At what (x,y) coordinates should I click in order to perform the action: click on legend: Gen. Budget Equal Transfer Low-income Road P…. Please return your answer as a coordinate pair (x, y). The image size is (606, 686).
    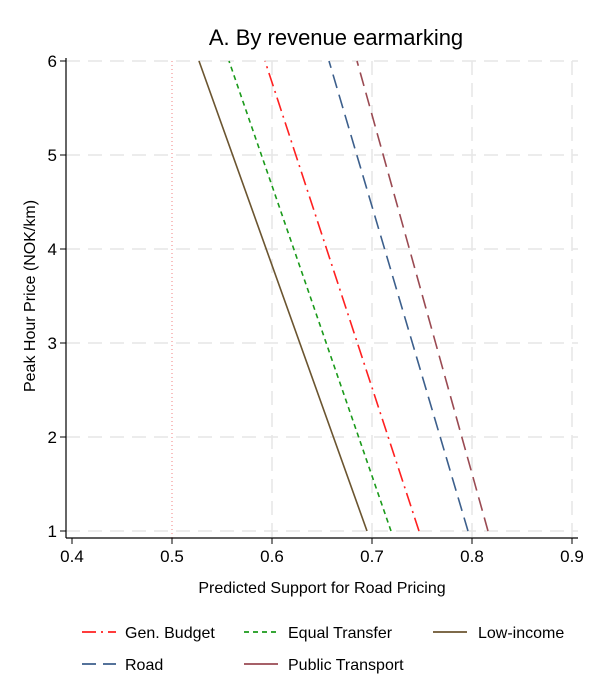
    Looking at the image, I should click on (323, 649).